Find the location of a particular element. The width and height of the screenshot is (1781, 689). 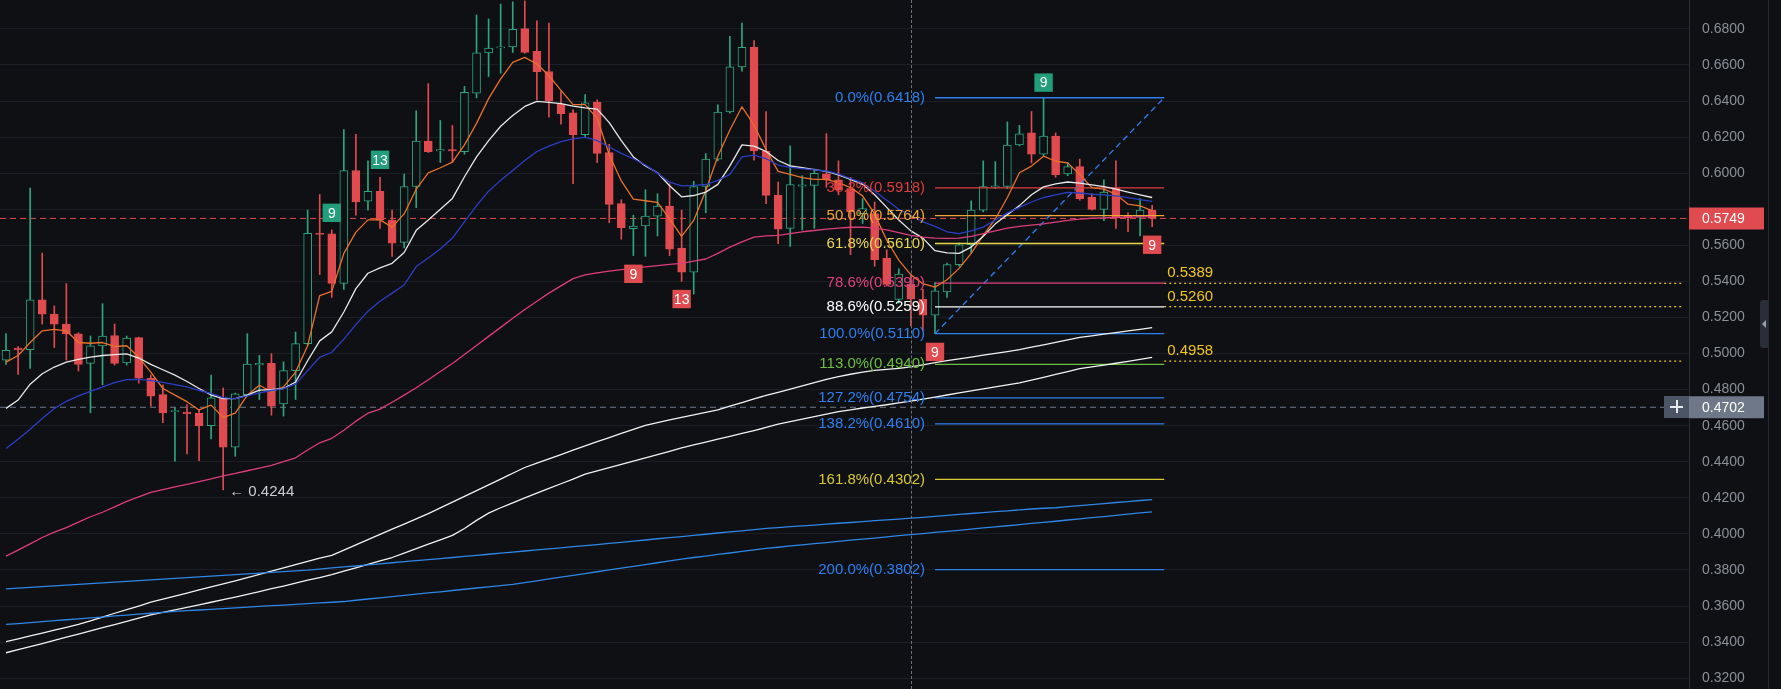

y-tick-label: 0.6800 is located at coordinates (1724, 27).